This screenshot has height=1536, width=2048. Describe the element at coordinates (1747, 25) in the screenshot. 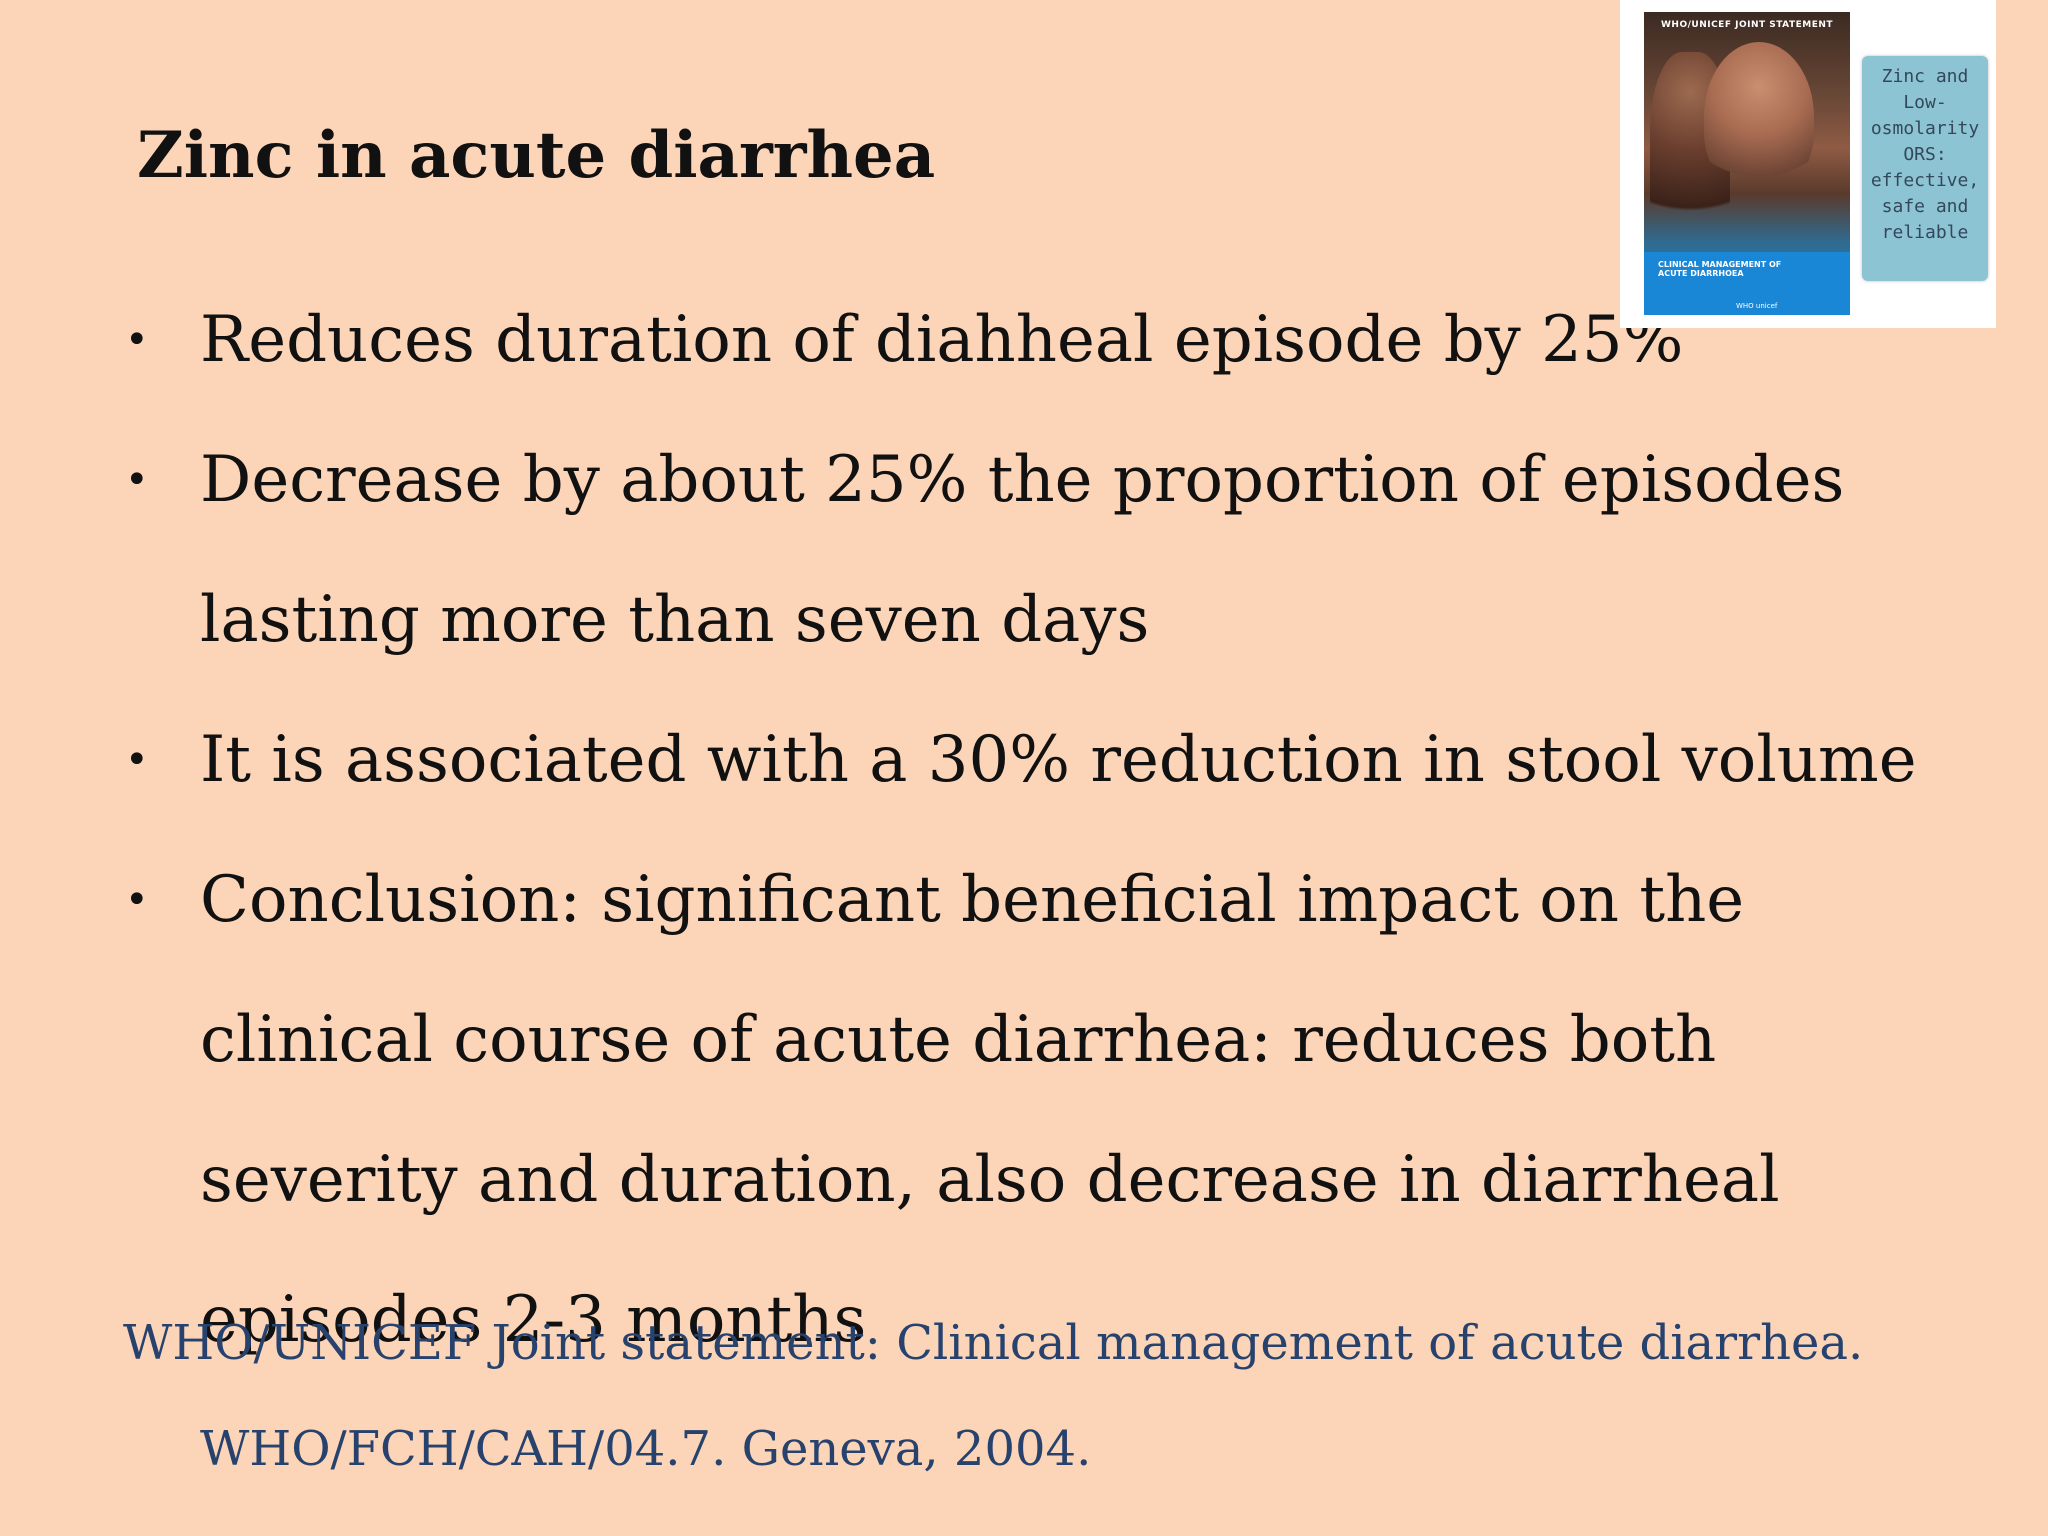

I see `cover-header: WHO/UNICEF JOINT STATEMENT` at that location.